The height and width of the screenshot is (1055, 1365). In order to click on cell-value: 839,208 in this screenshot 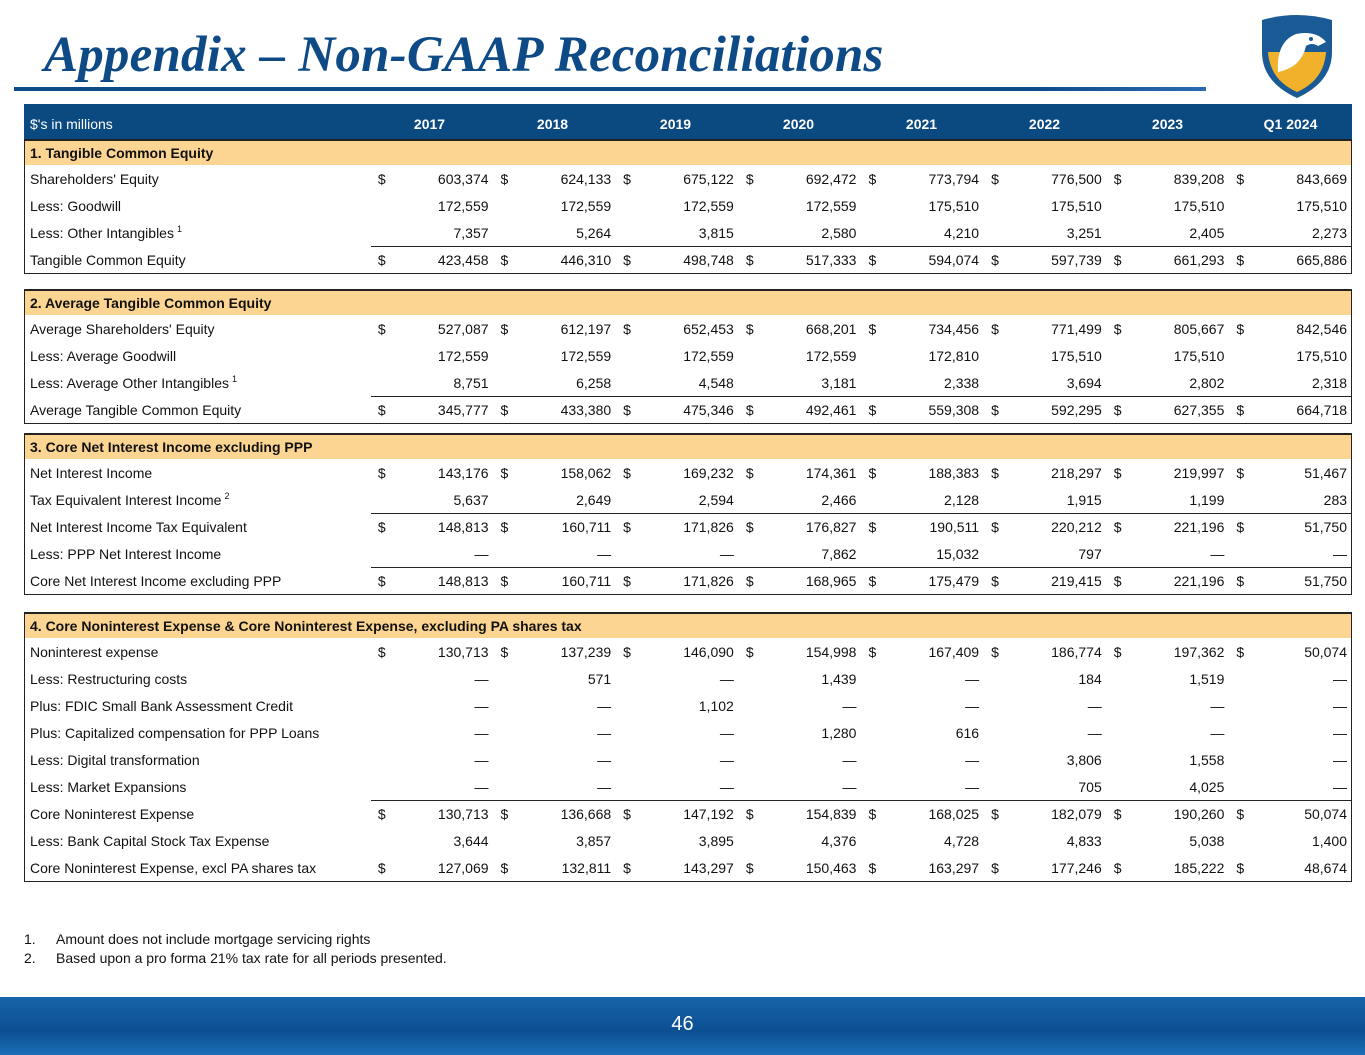, I will do `click(1199, 178)`.